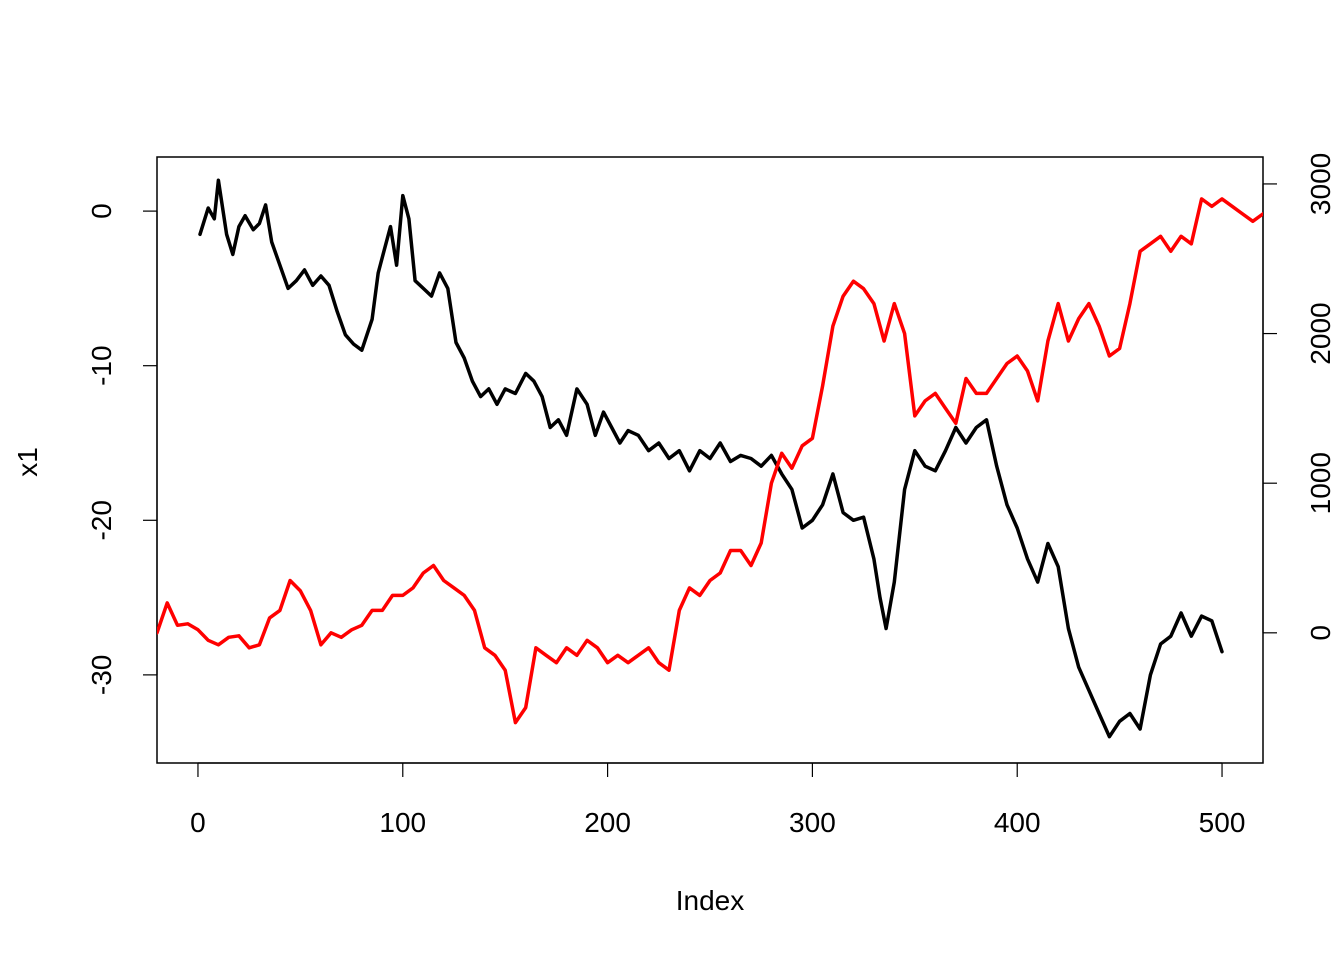 This screenshot has width=1344, height=960. Describe the element at coordinates (718, 800) in the screenshot. I see `x-axis: 0 100 200 300 400 500` at that location.